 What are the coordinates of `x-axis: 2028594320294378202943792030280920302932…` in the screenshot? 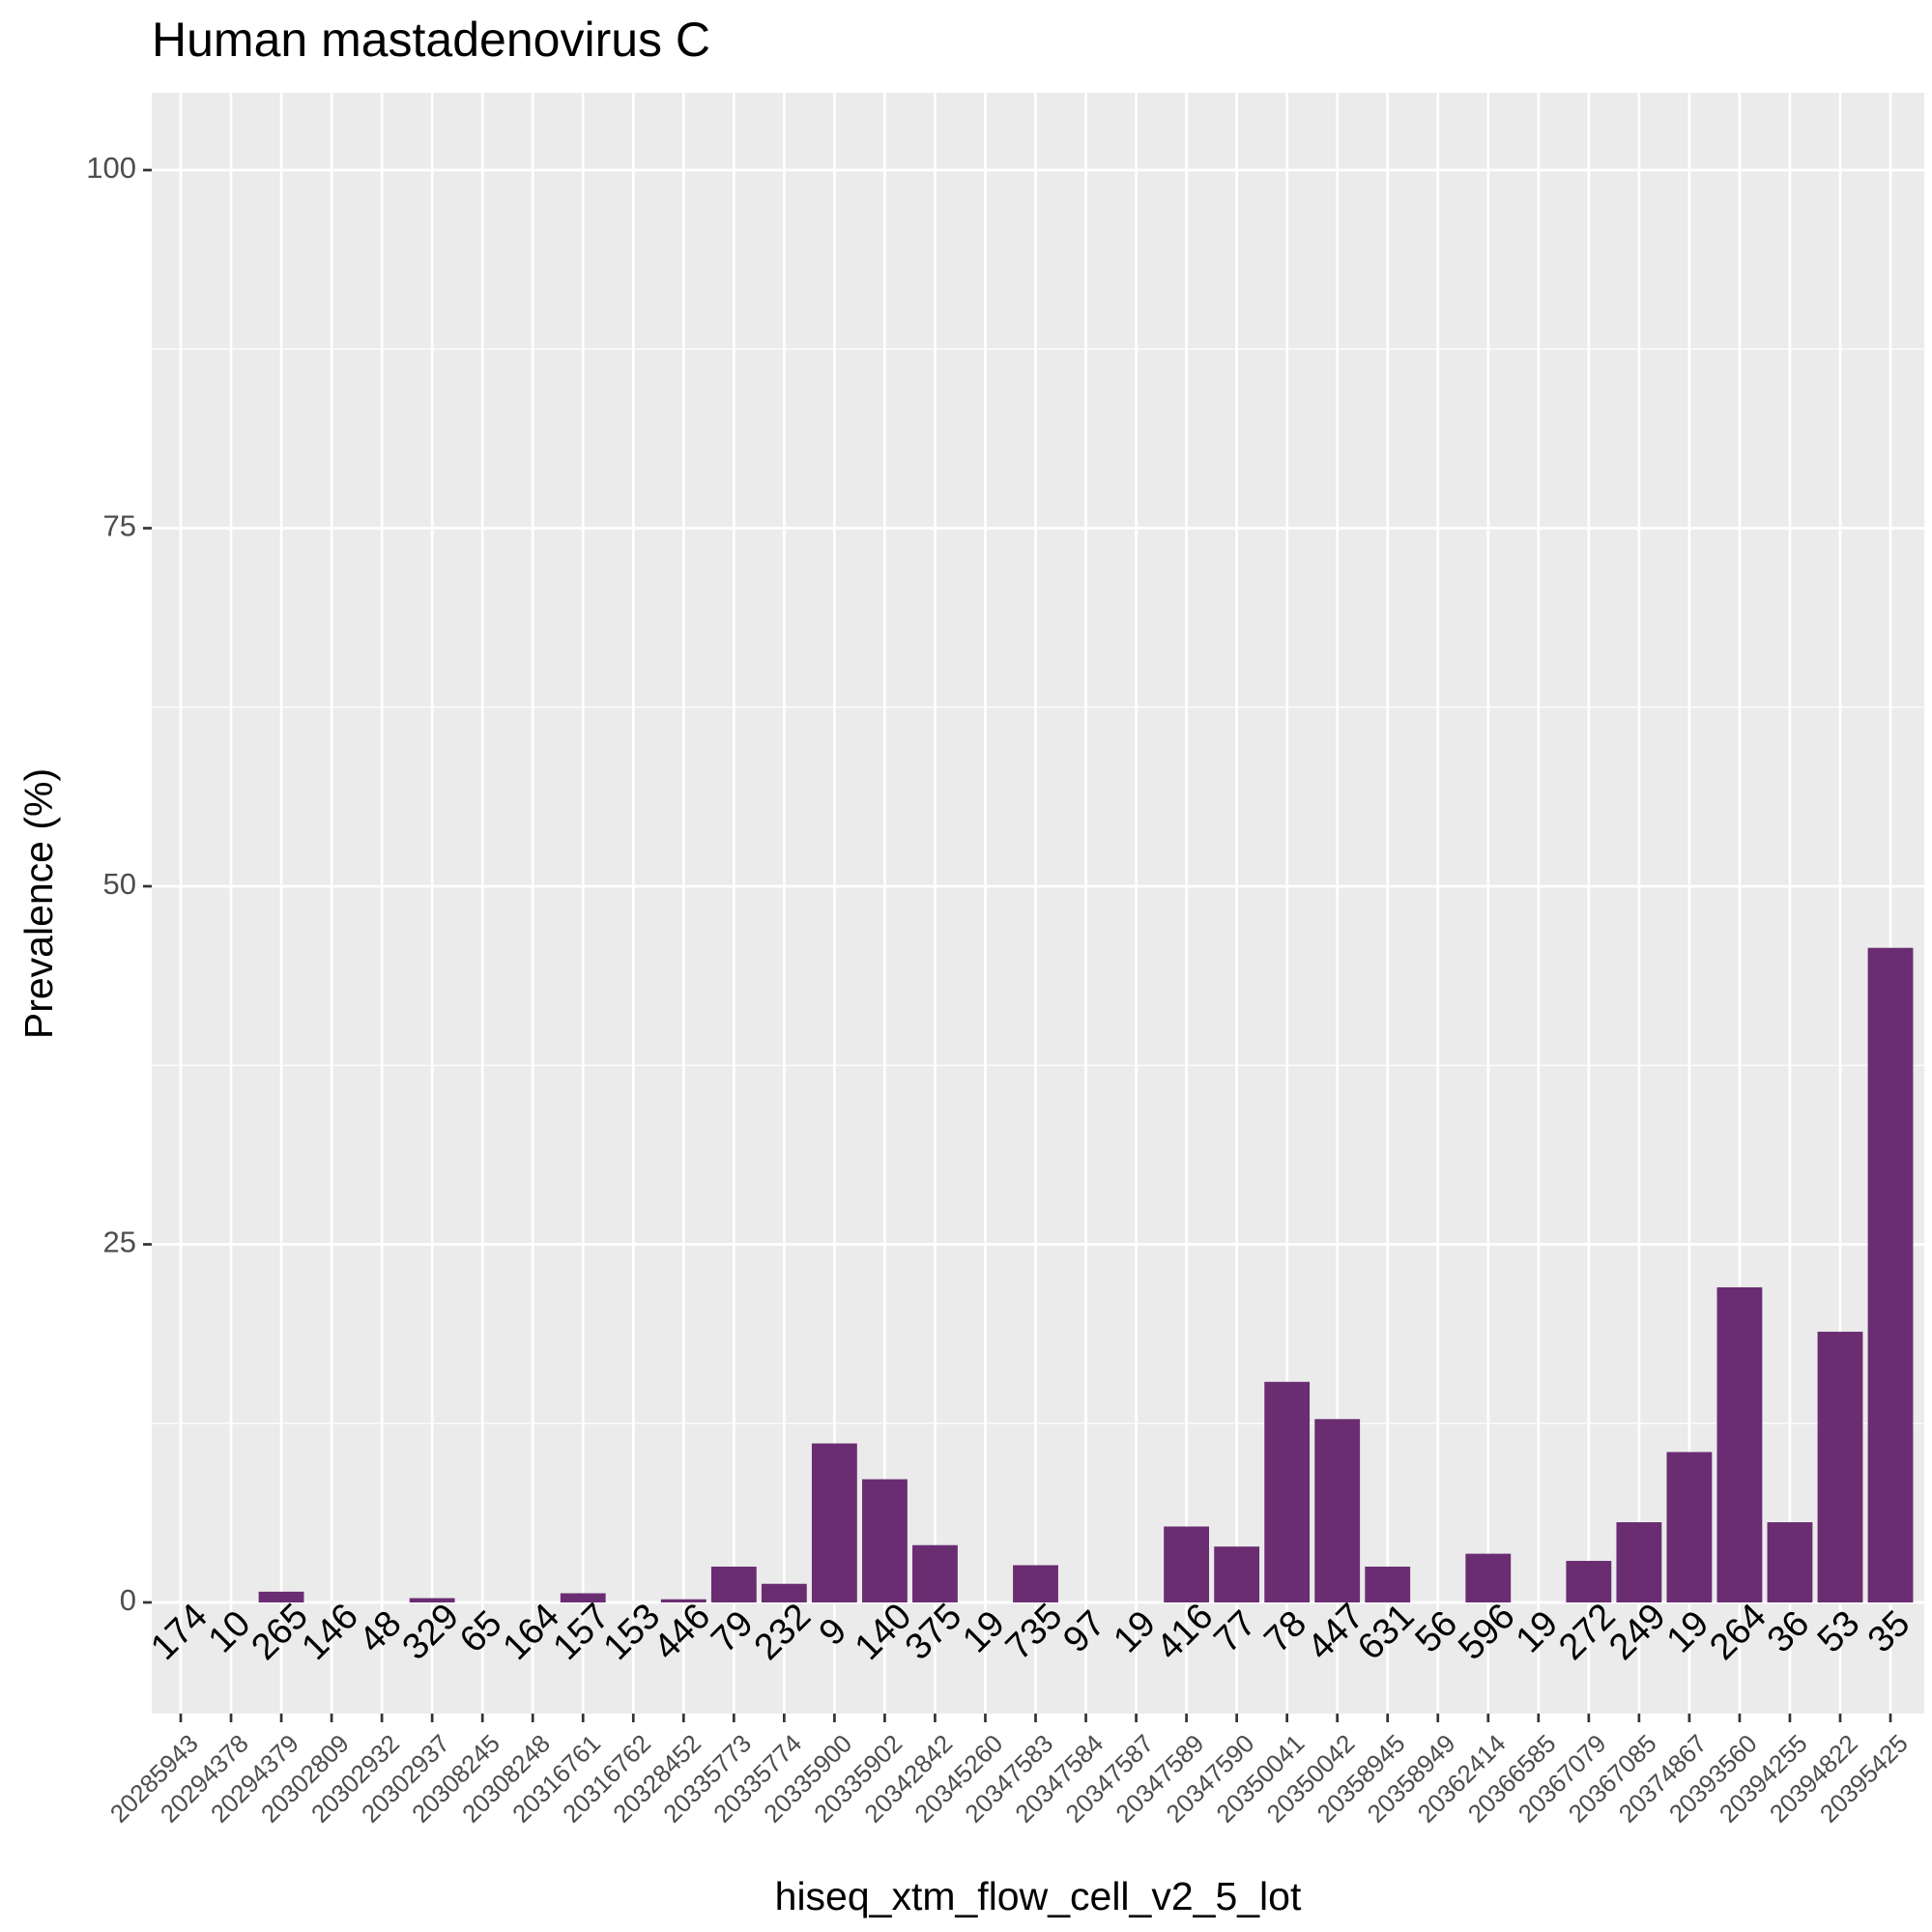 It's located at (1009, 1771).